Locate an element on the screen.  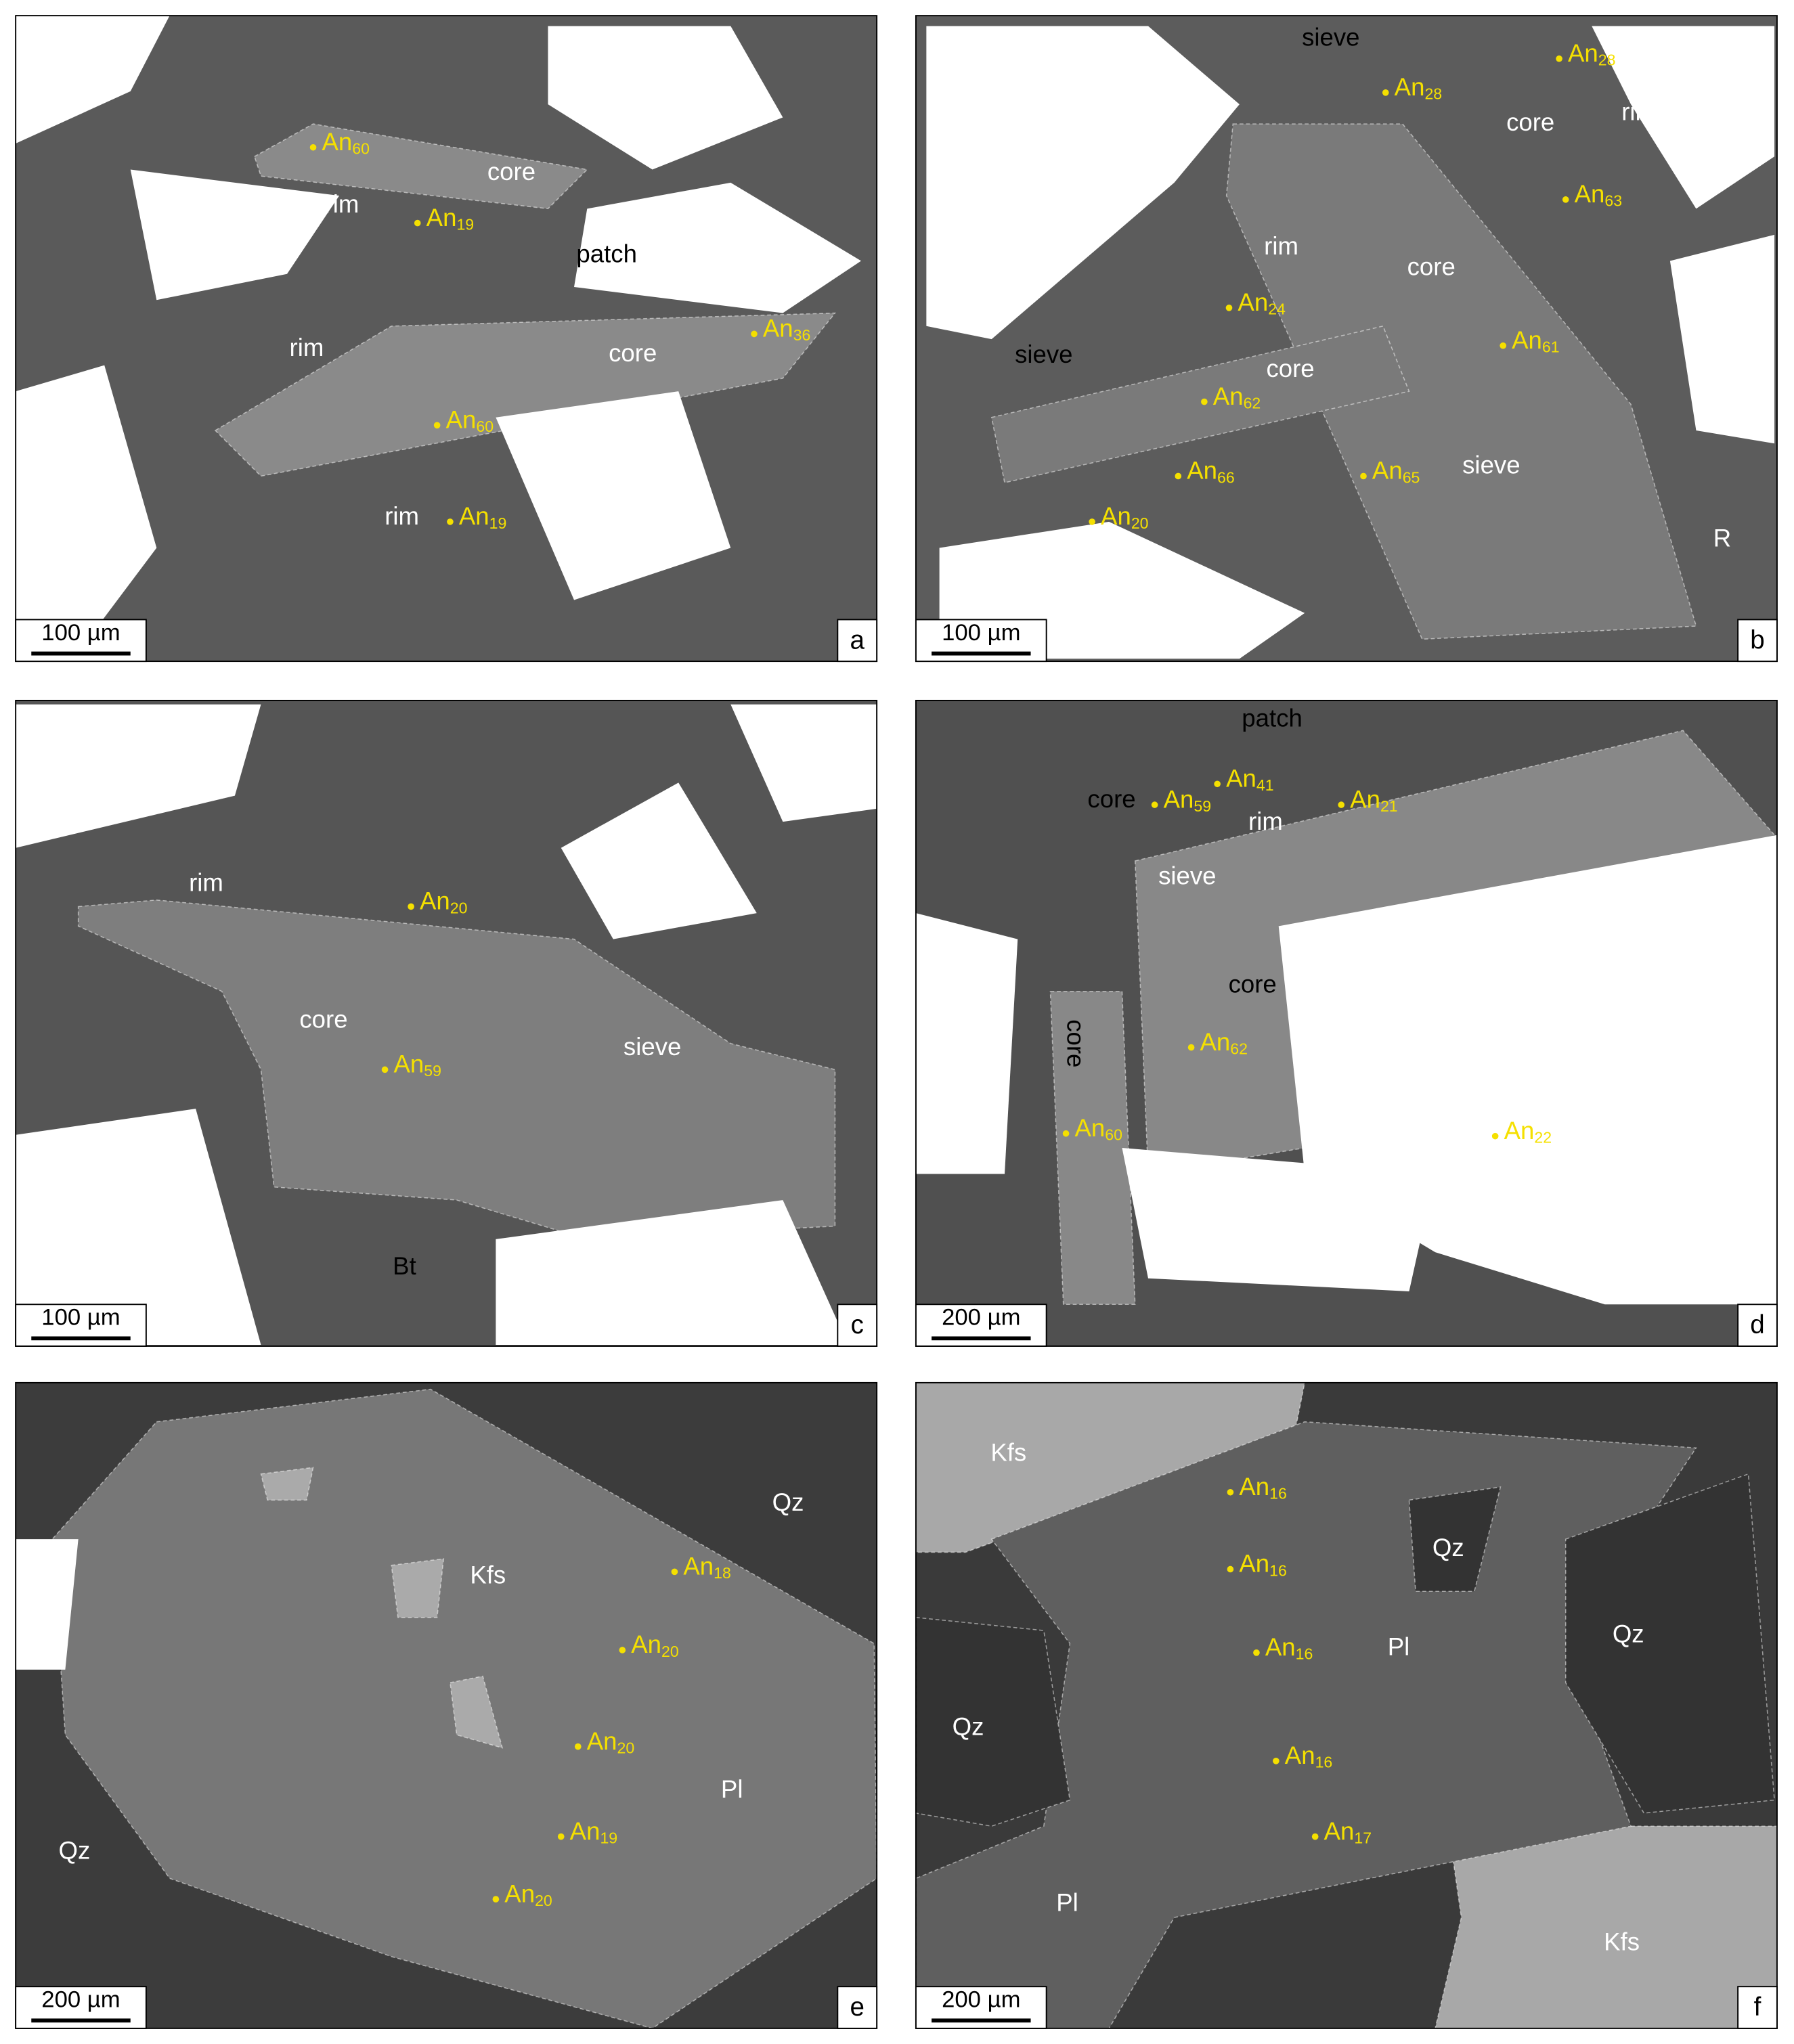
phase-label: Kfs is located at coordinates (1622, 1941).